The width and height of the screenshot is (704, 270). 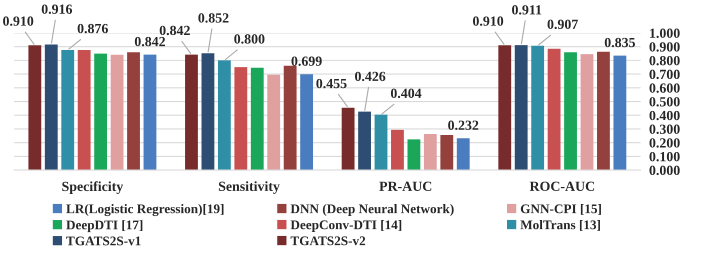 I want to click on y-tick-label: 0.900, so click(x=665, y=47).